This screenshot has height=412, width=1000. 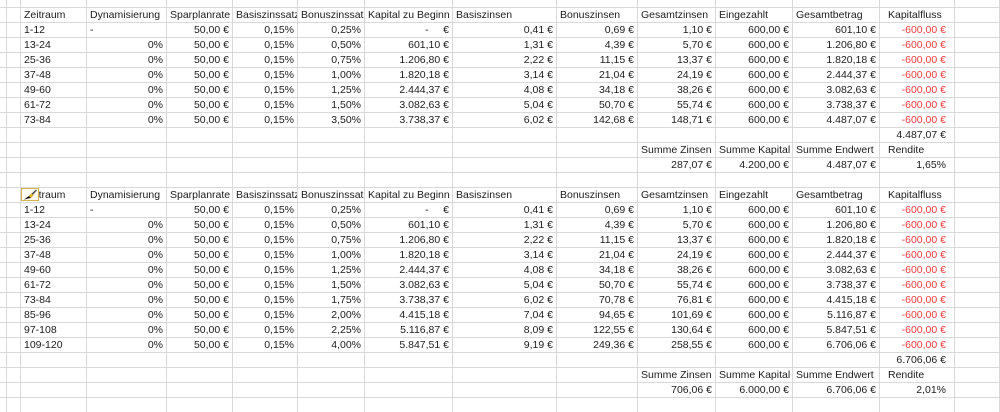 I want to click on summary-header: Summe Zinsen, so click(x=677, y=375).